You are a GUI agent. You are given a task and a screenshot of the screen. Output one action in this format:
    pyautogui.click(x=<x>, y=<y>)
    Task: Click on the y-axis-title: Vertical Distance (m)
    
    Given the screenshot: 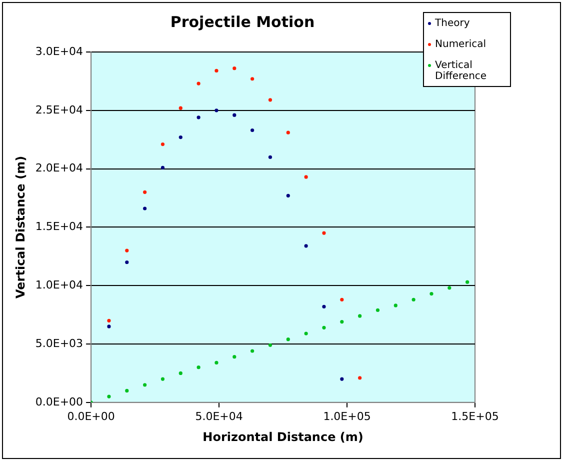 What is the action you would take?
    pyautogui.click(x=20, y=227)
    